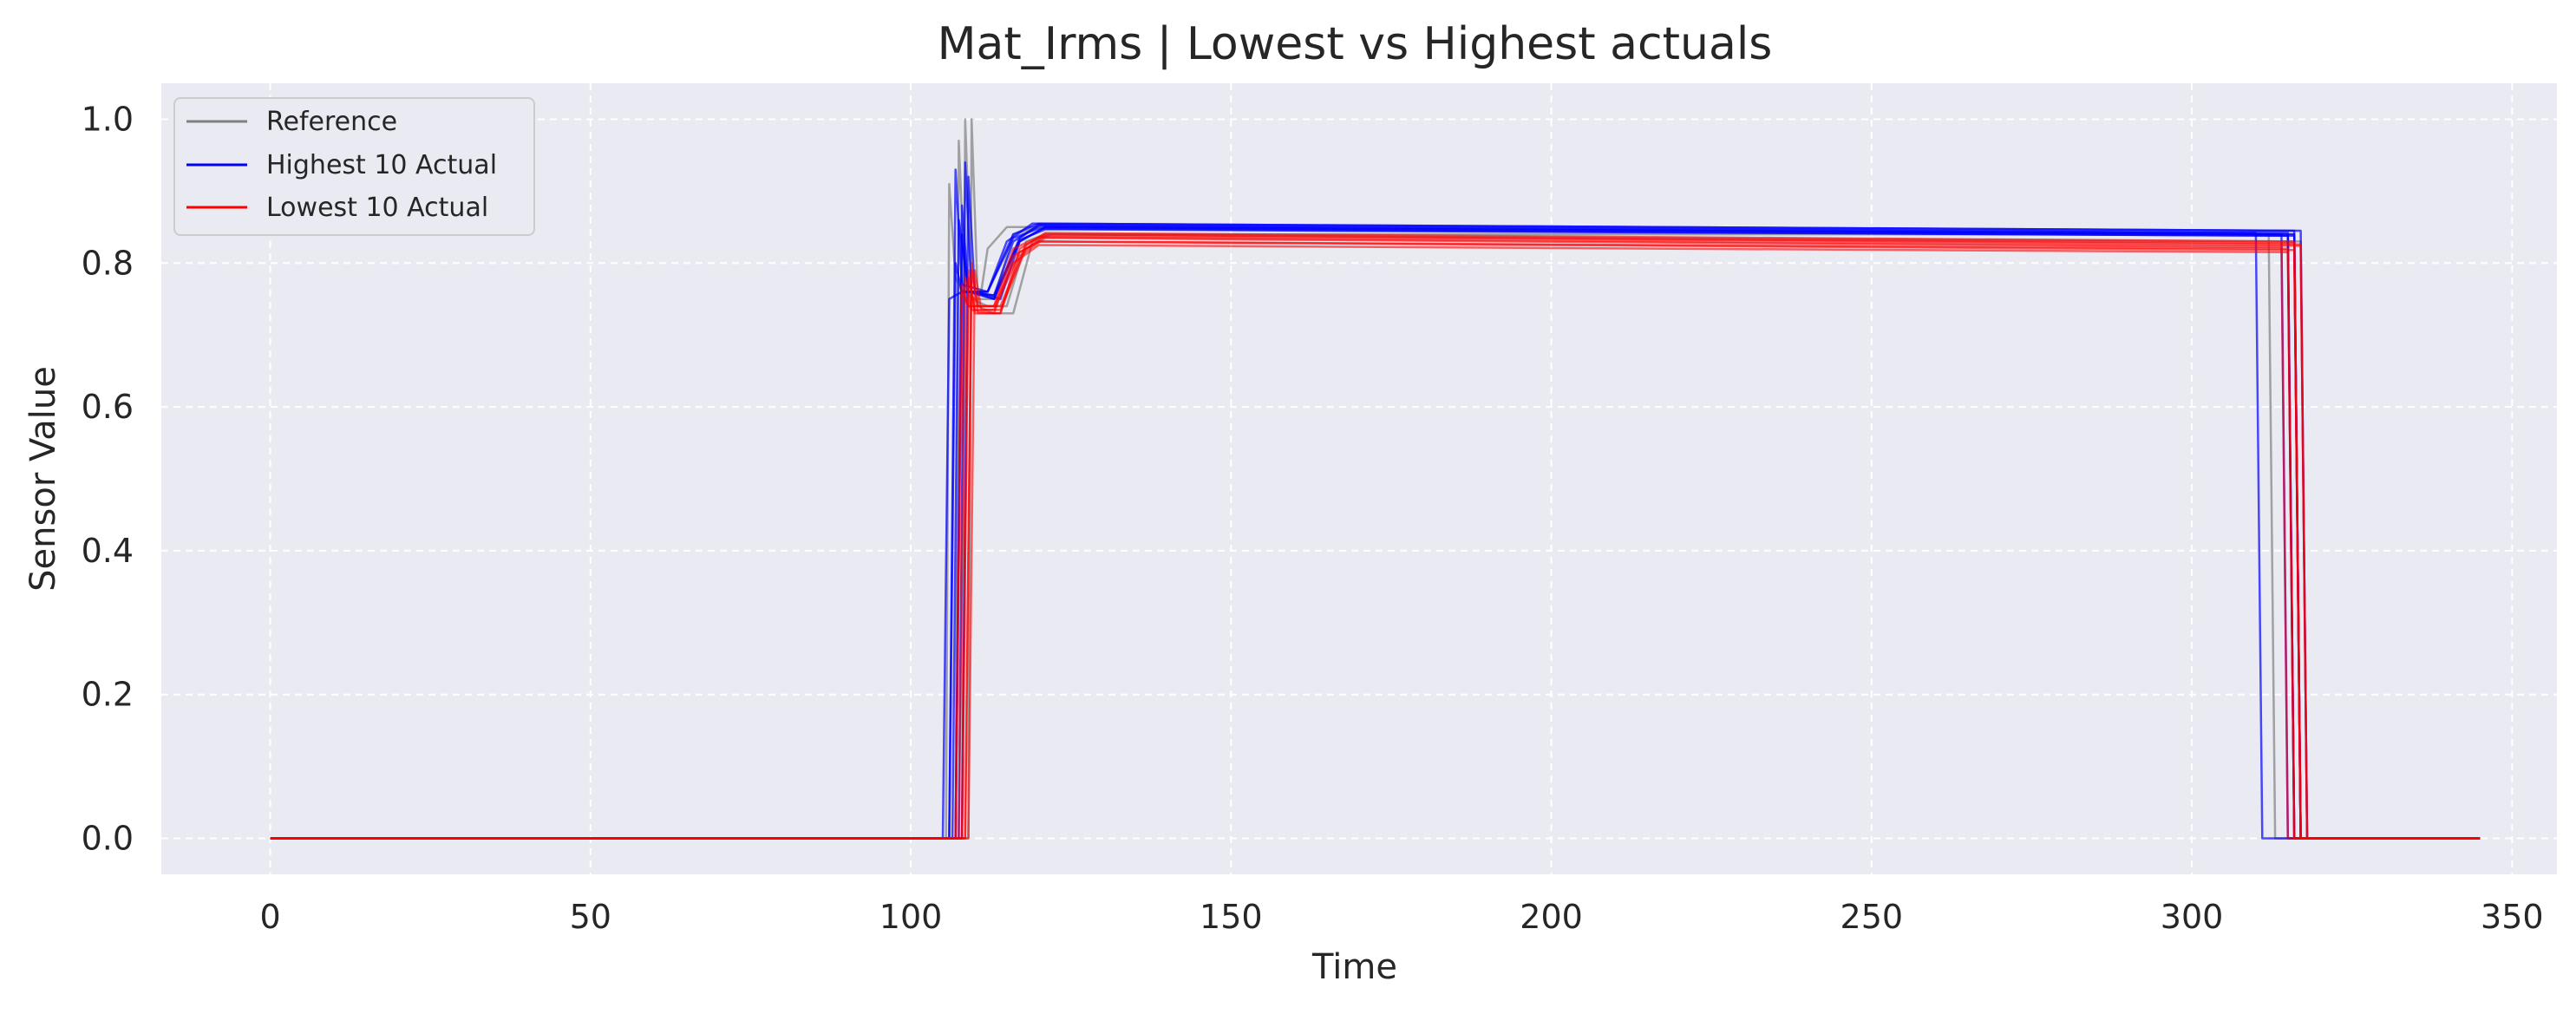  What do you see at coordinates (108, 263) in the screenshot?
I see `y-tick-label: 0.8` at bounding box center [108, 263].